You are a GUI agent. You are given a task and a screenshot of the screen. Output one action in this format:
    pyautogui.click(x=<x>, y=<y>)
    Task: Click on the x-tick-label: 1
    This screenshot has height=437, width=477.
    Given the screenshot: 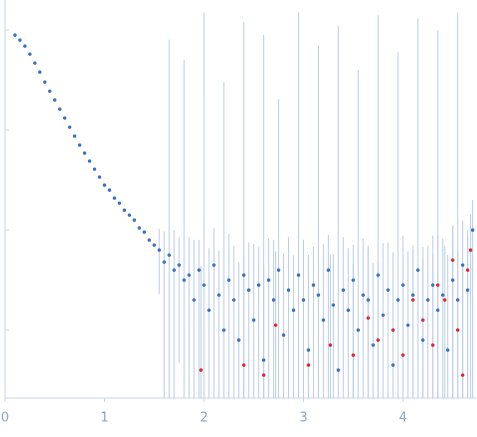 What is the action you would take?
    pyautogui.click(x=104, y=418)
    